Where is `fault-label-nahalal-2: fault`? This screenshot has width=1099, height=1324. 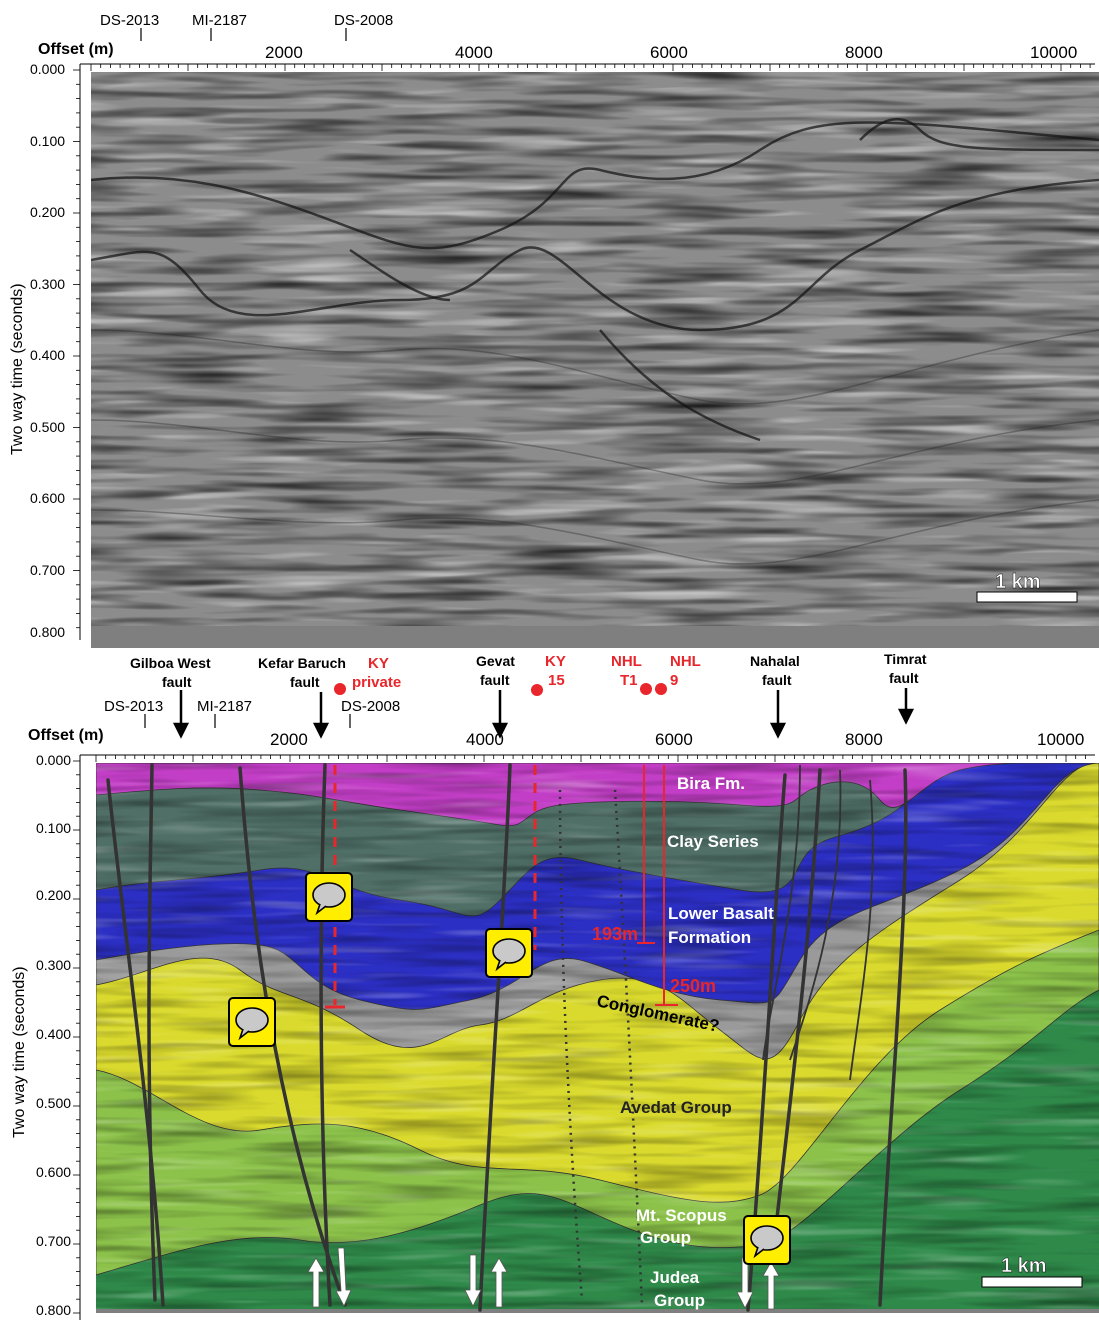
fault-label-nahalal-2: fault is located at coordinates (777, 680).